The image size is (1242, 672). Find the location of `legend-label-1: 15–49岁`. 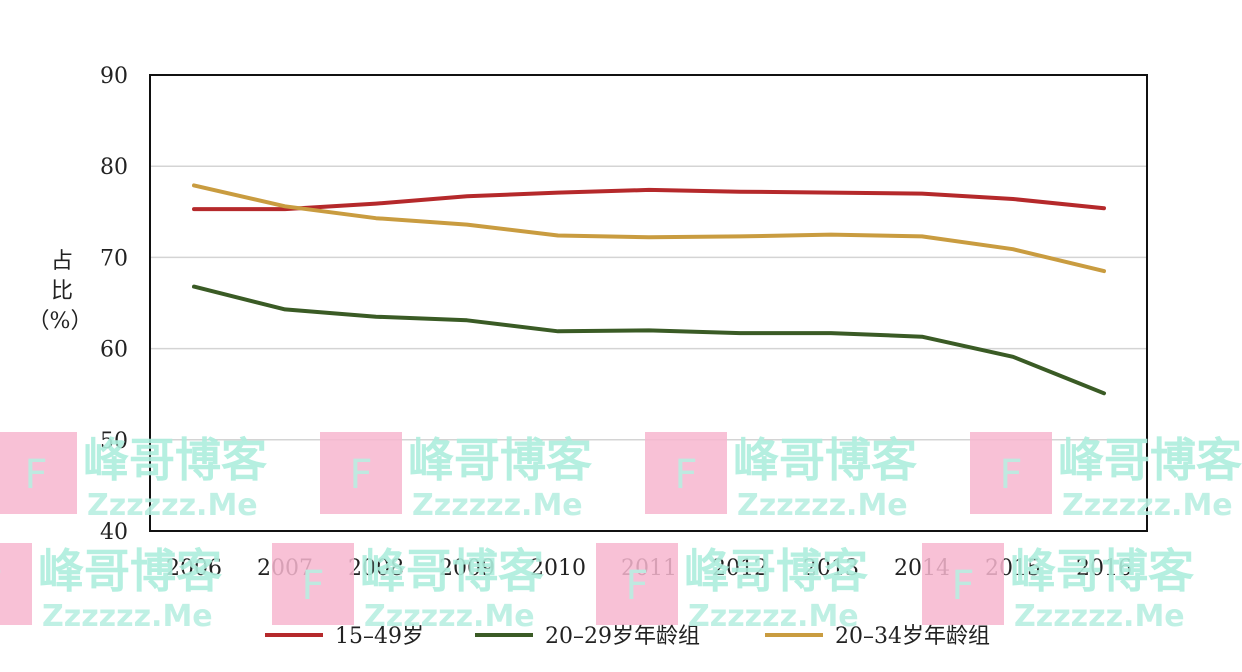

legend-label-1: 15–49岁 is located at coordinates (379, 636).